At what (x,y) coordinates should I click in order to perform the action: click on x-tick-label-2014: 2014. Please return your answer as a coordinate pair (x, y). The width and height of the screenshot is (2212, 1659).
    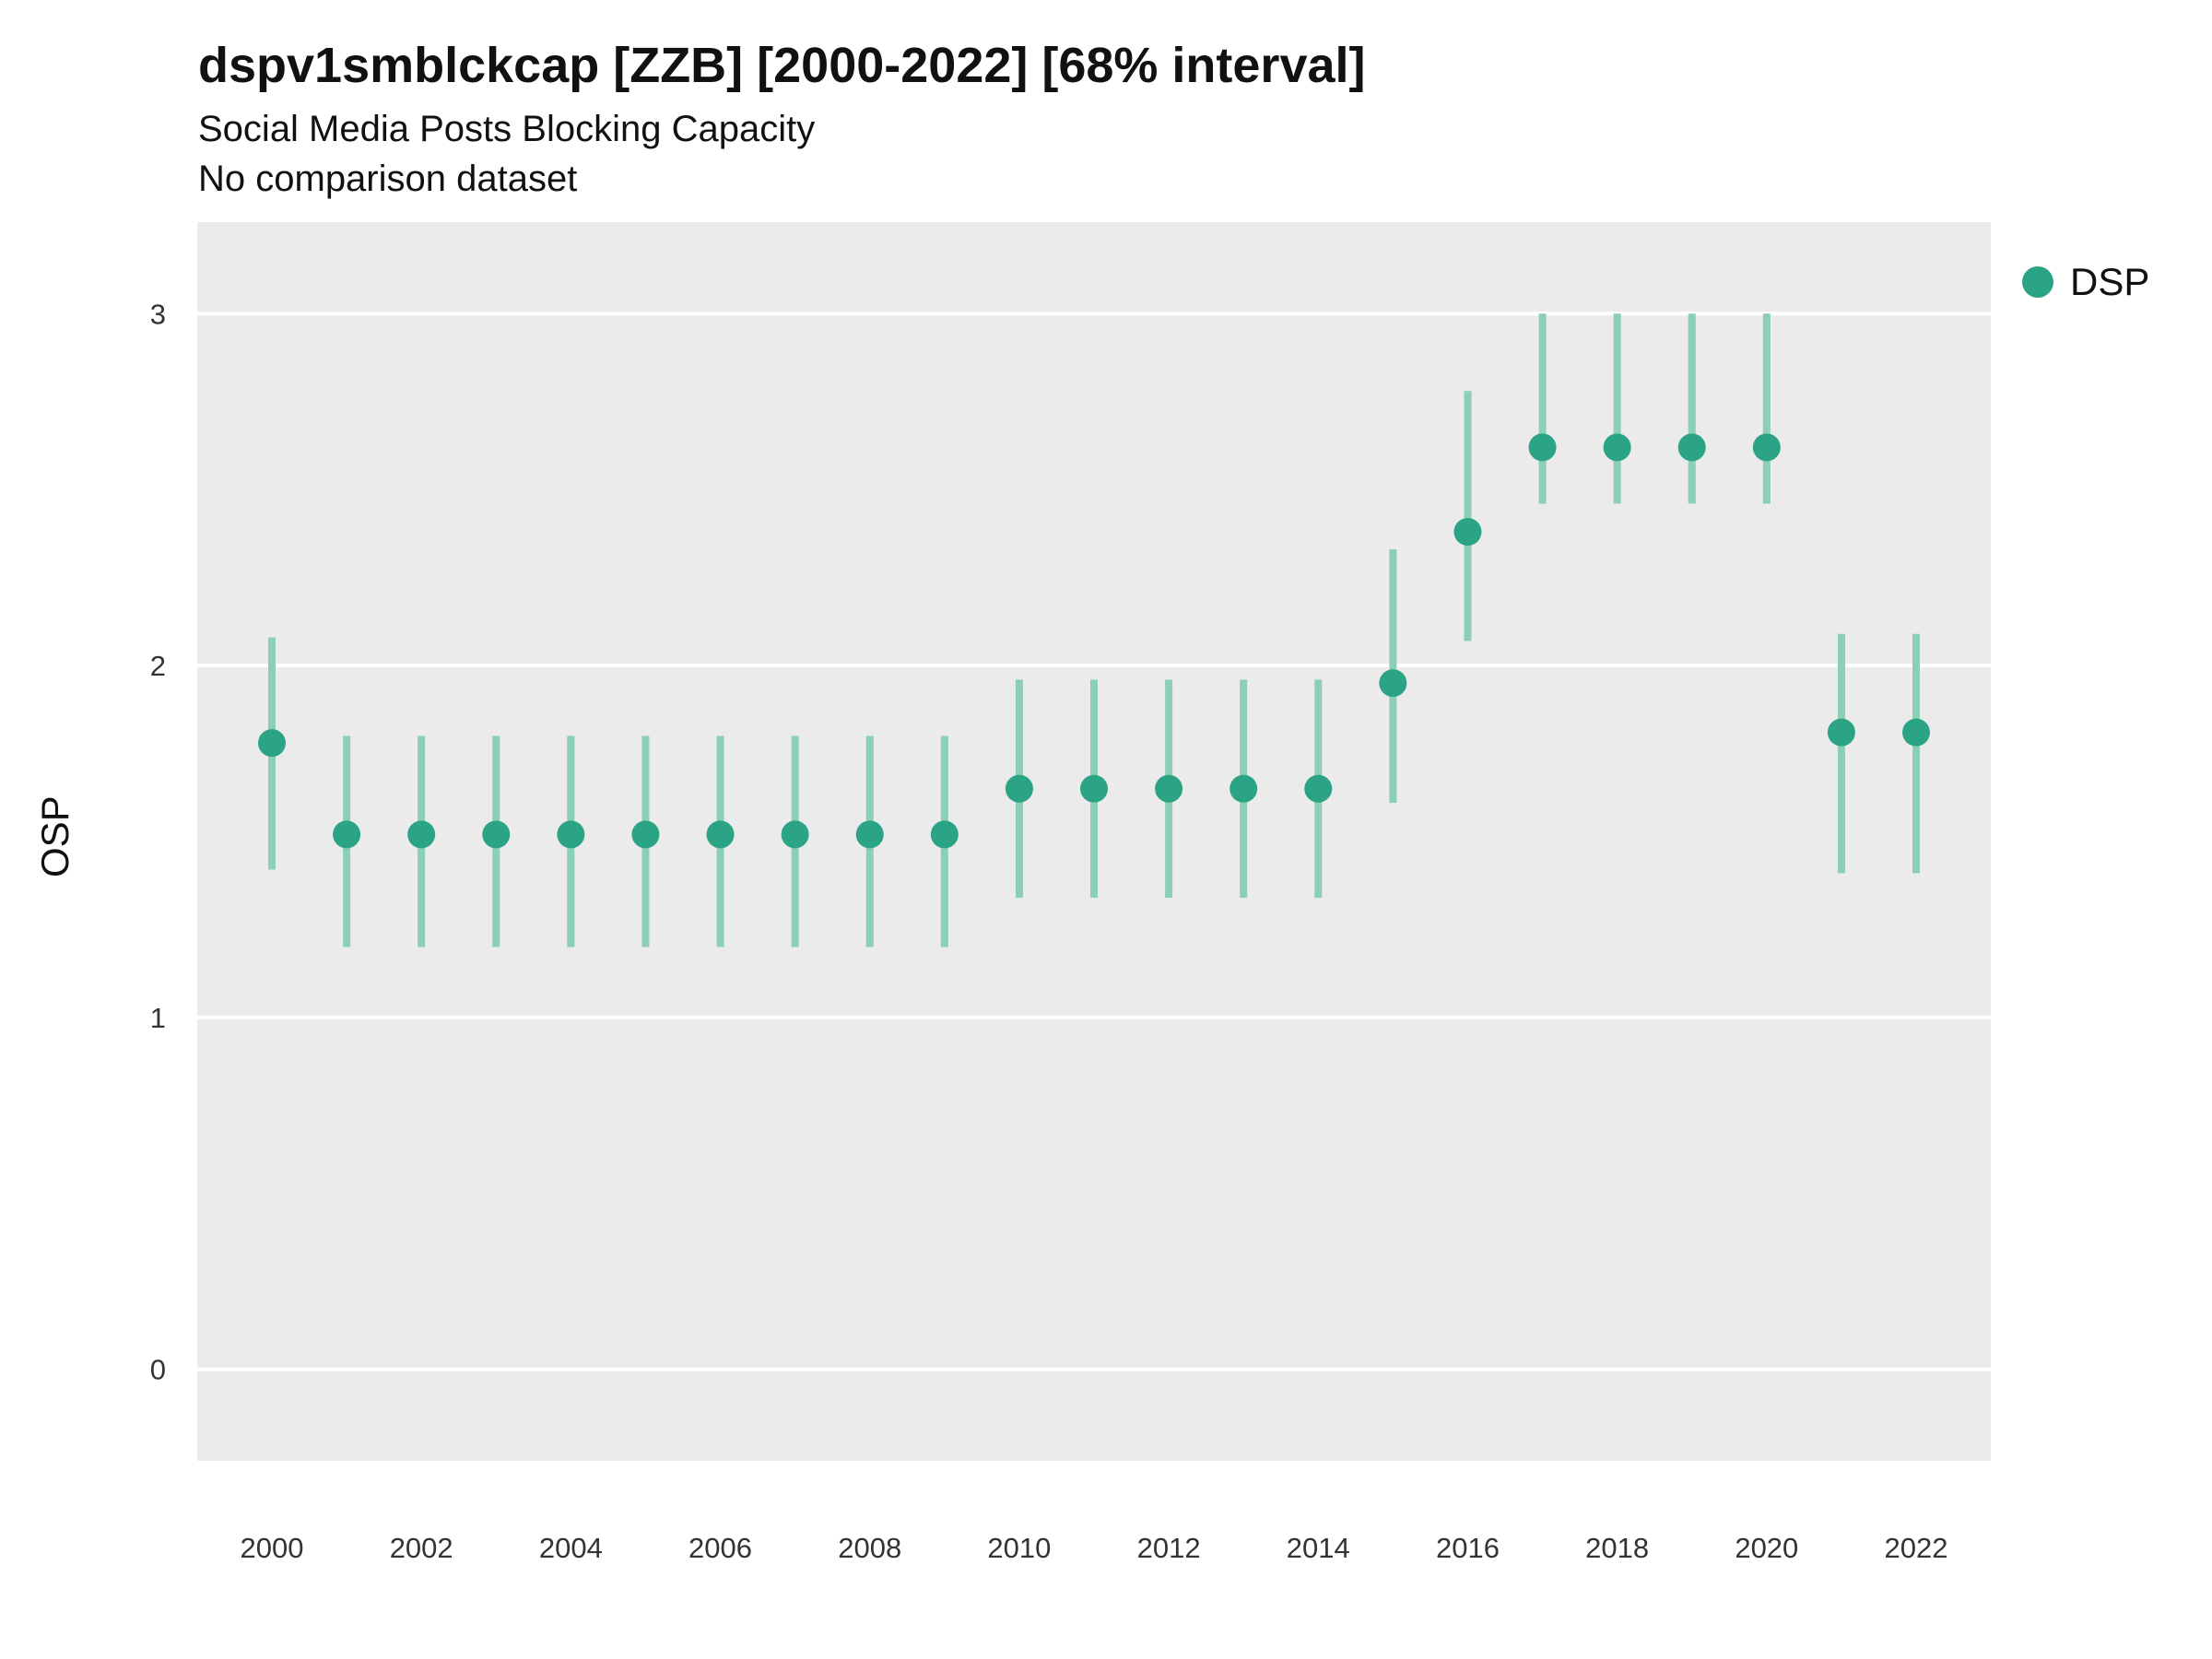
    Looking at the image, I should click on (1318, 1548).